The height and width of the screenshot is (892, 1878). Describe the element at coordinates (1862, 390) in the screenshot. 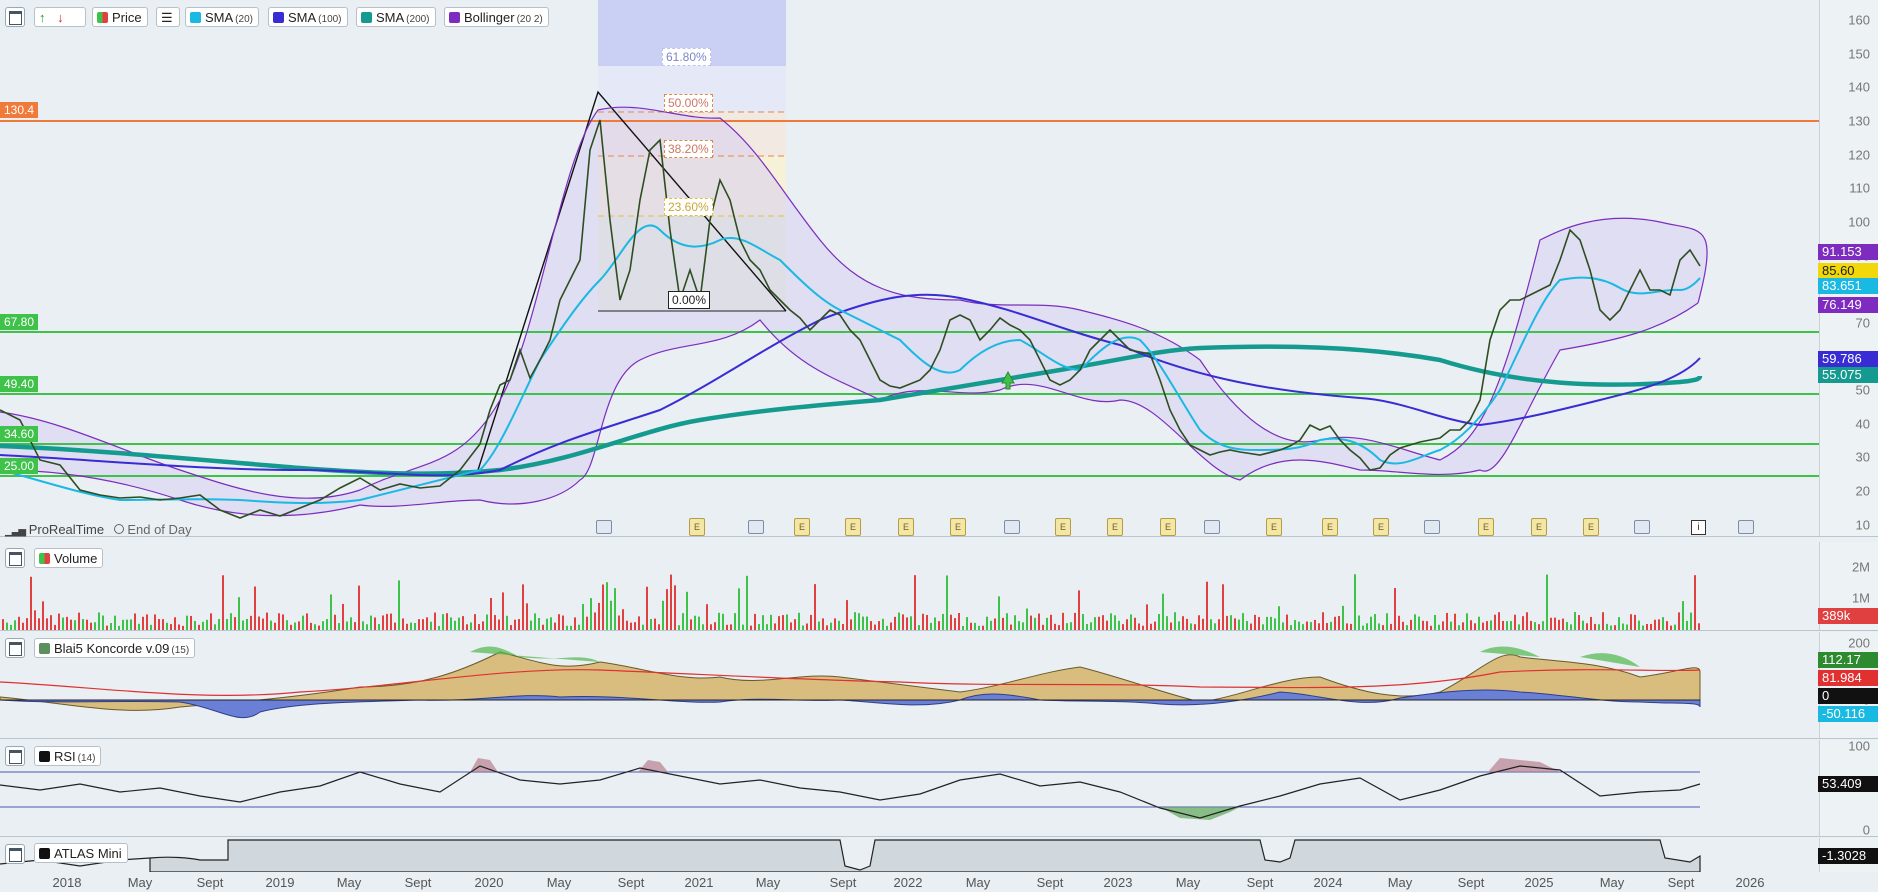

I see `price-tick: 50` at that location.